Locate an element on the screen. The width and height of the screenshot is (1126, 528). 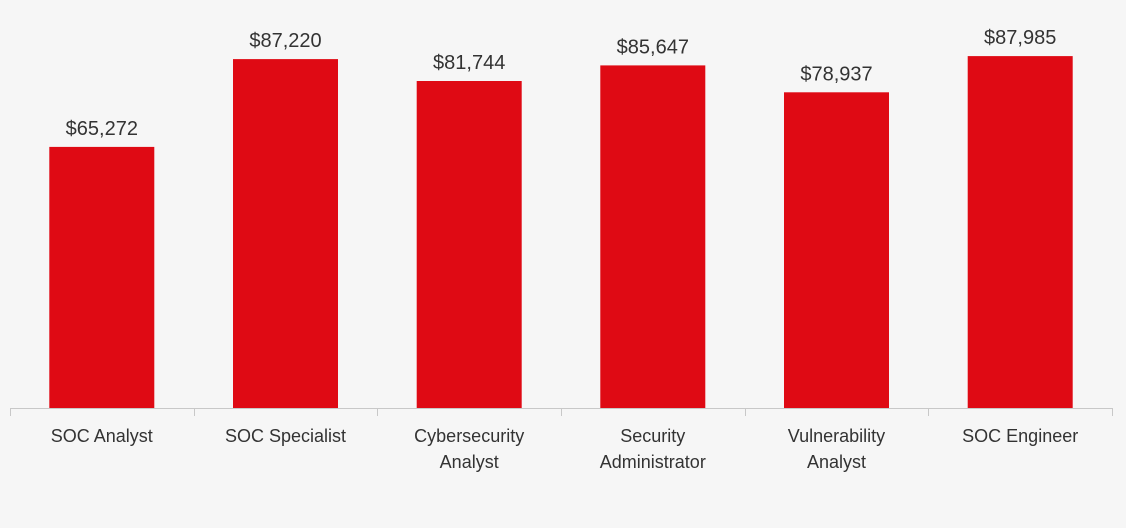
x-tick-label: Vulnerability is located at coordinates (836, 436).